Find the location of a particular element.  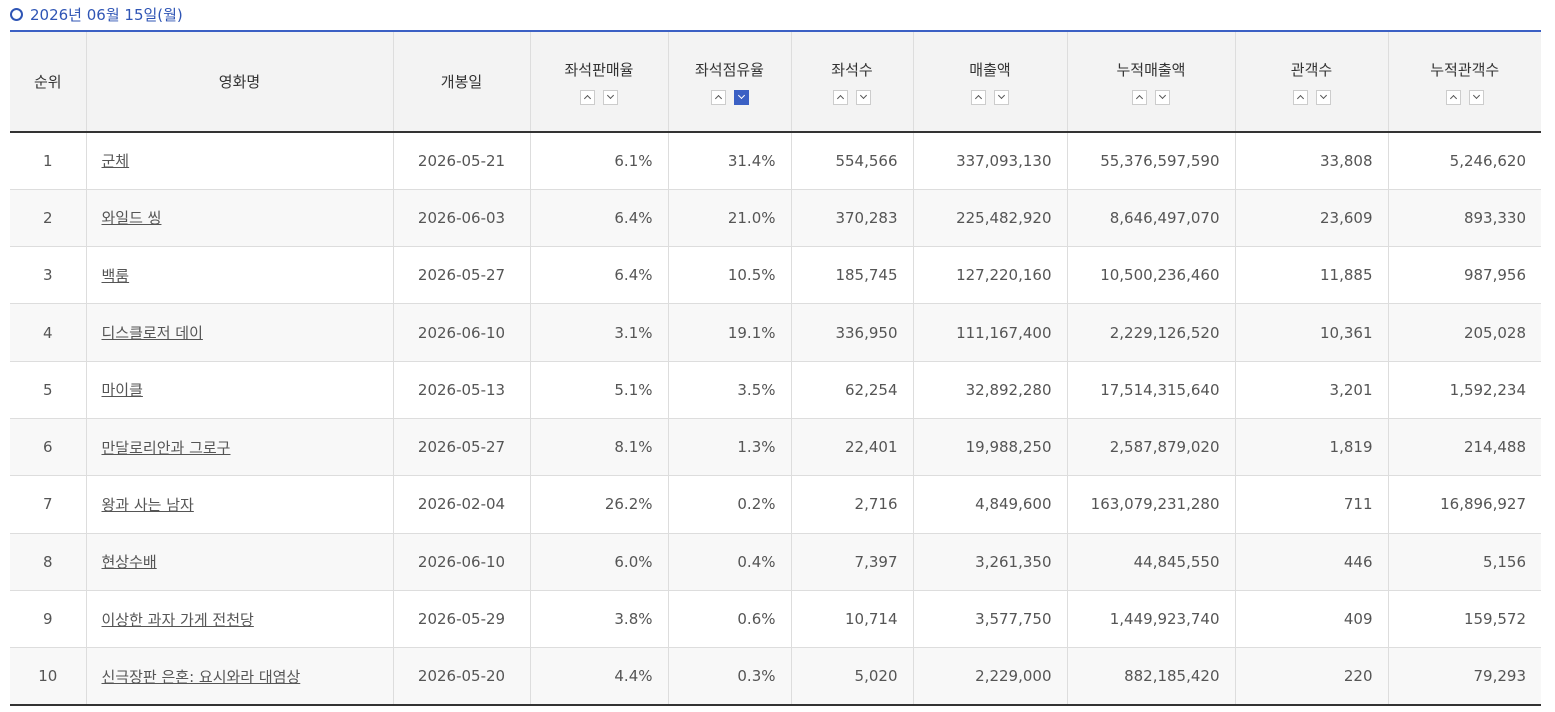

number-cell: 893,330 is located at coordinates (1464, 218).